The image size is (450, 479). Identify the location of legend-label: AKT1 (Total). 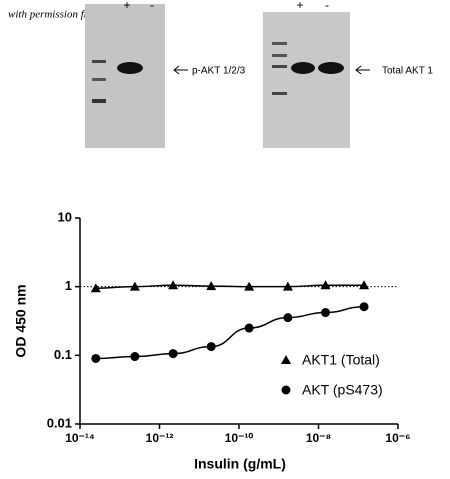
(341, 360).